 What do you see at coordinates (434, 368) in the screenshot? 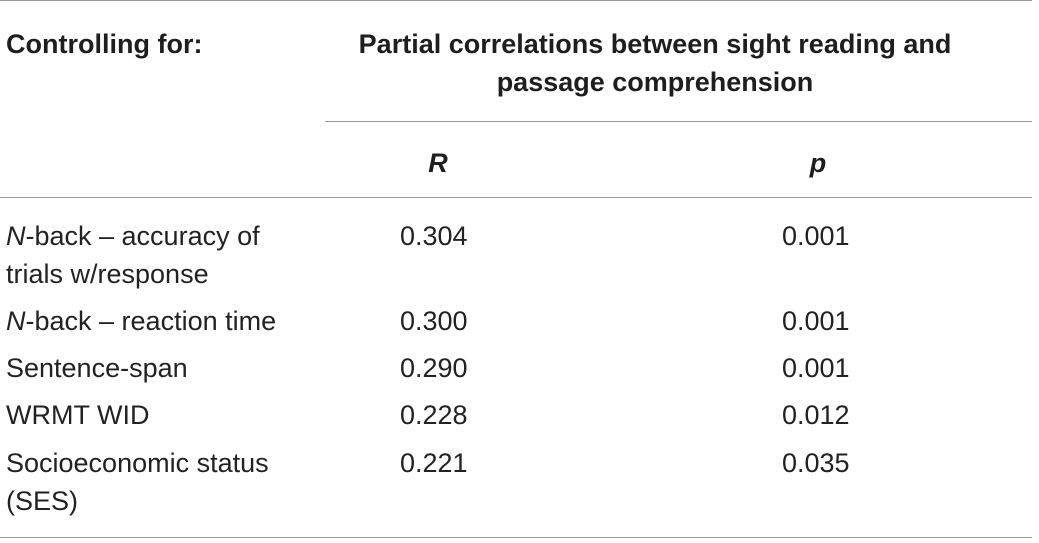
I see `row-r-value: 0.290` at bounding box center [434, 368].